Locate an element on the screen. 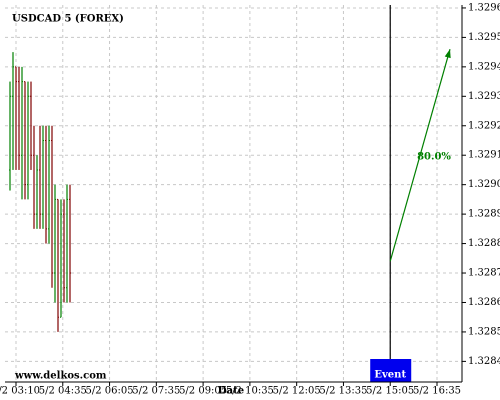 The height and width of the screenshot is (400, 500). x-tick-label: 5/2 15:05 is located at coordinates (390, 391).